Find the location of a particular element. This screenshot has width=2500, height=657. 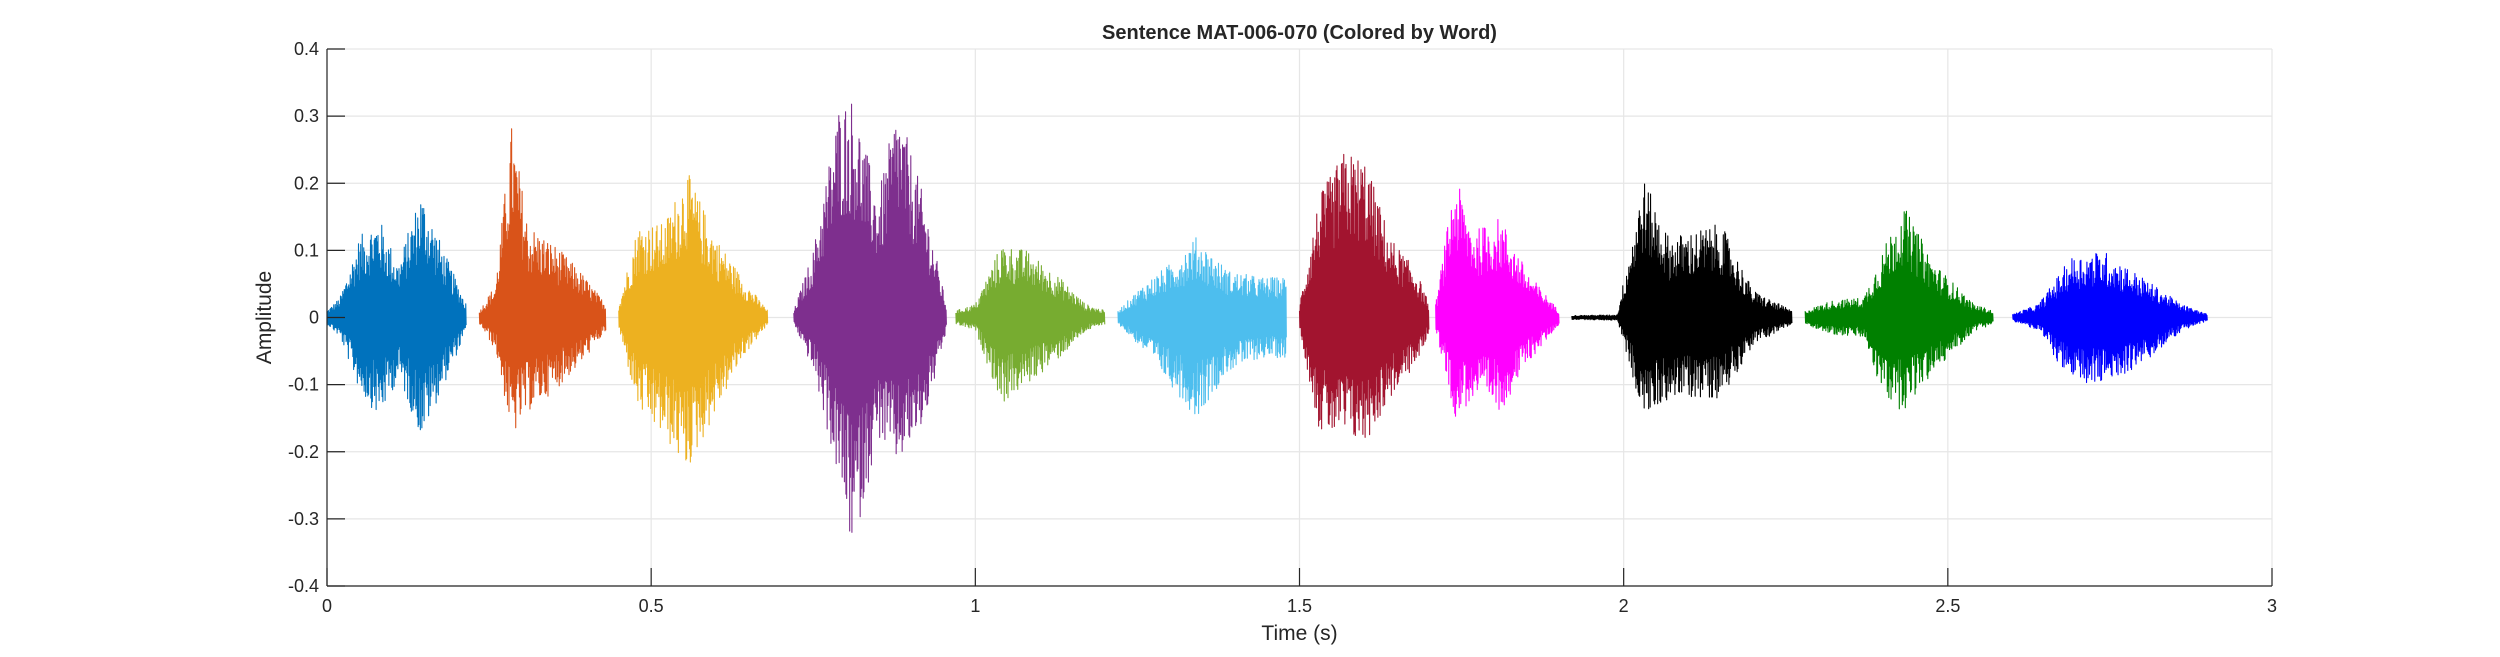

x-tick-label: 1.5 is located at coordinates (1299, 606).